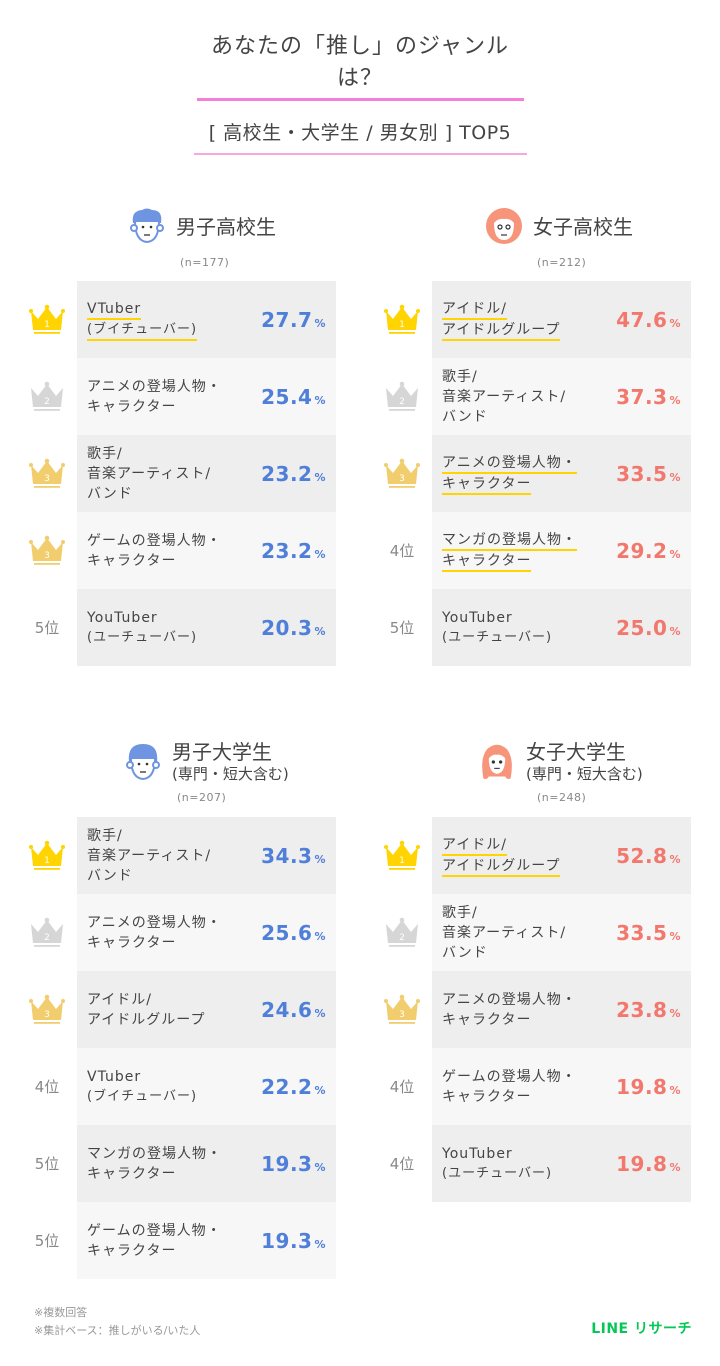 This screenshot has width=720, height=1366. Describe the element at coordinates (287, 1240) in the screenshot. I see `percentage-number: 19.3` at that location.